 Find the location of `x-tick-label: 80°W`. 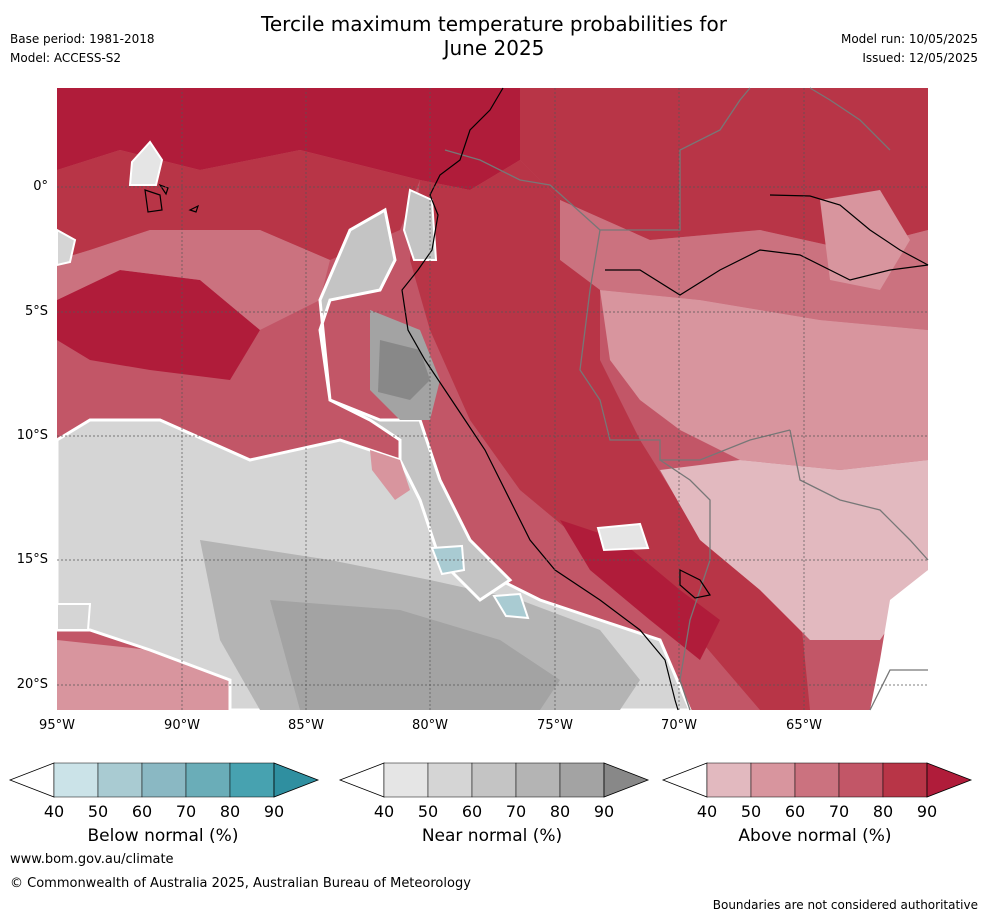

x-tick-label: 80°W is located at coordinates (430, 725).